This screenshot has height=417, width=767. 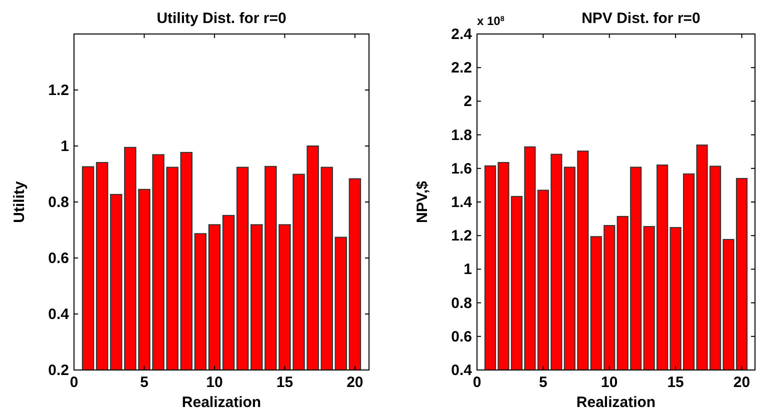 I want to click on y-axis-title: NPV,$, so click(x=422, y=201).